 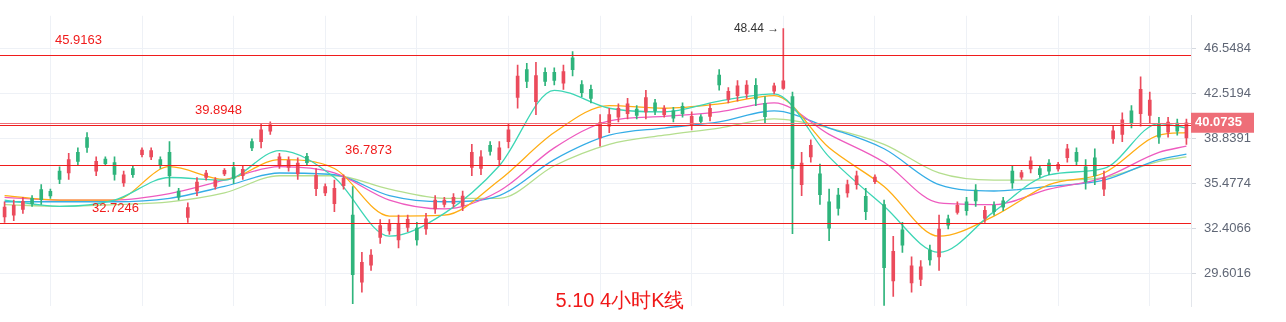 I want to click on ref-line-label: 45.9163, so click(x=78, y=40).